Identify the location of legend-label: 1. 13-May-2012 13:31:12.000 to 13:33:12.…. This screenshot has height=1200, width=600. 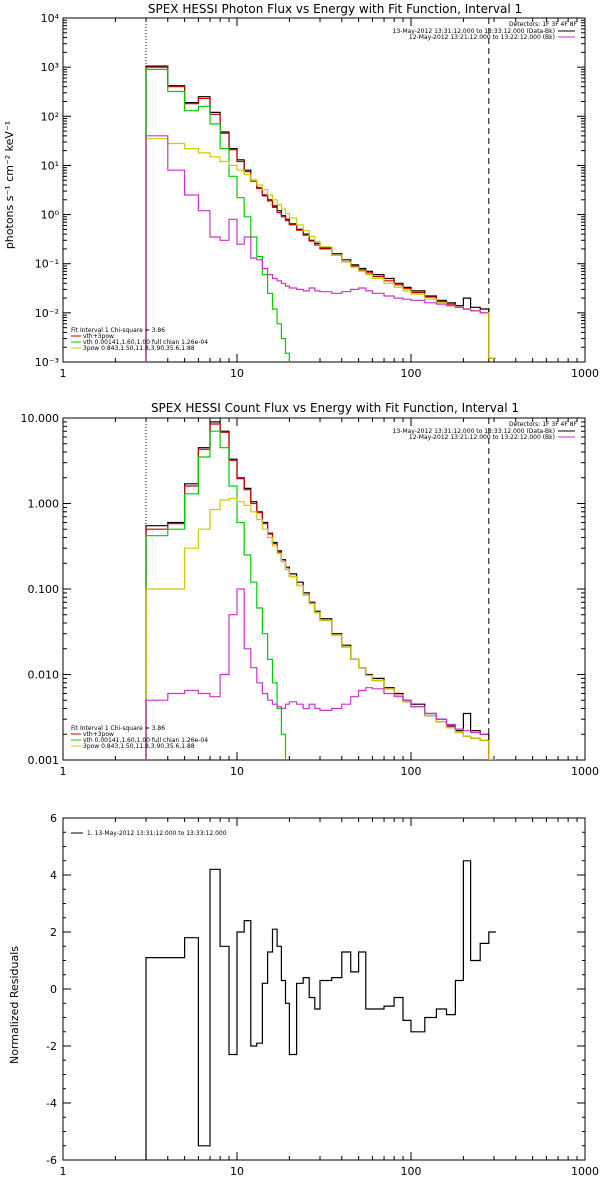
(157, 833).